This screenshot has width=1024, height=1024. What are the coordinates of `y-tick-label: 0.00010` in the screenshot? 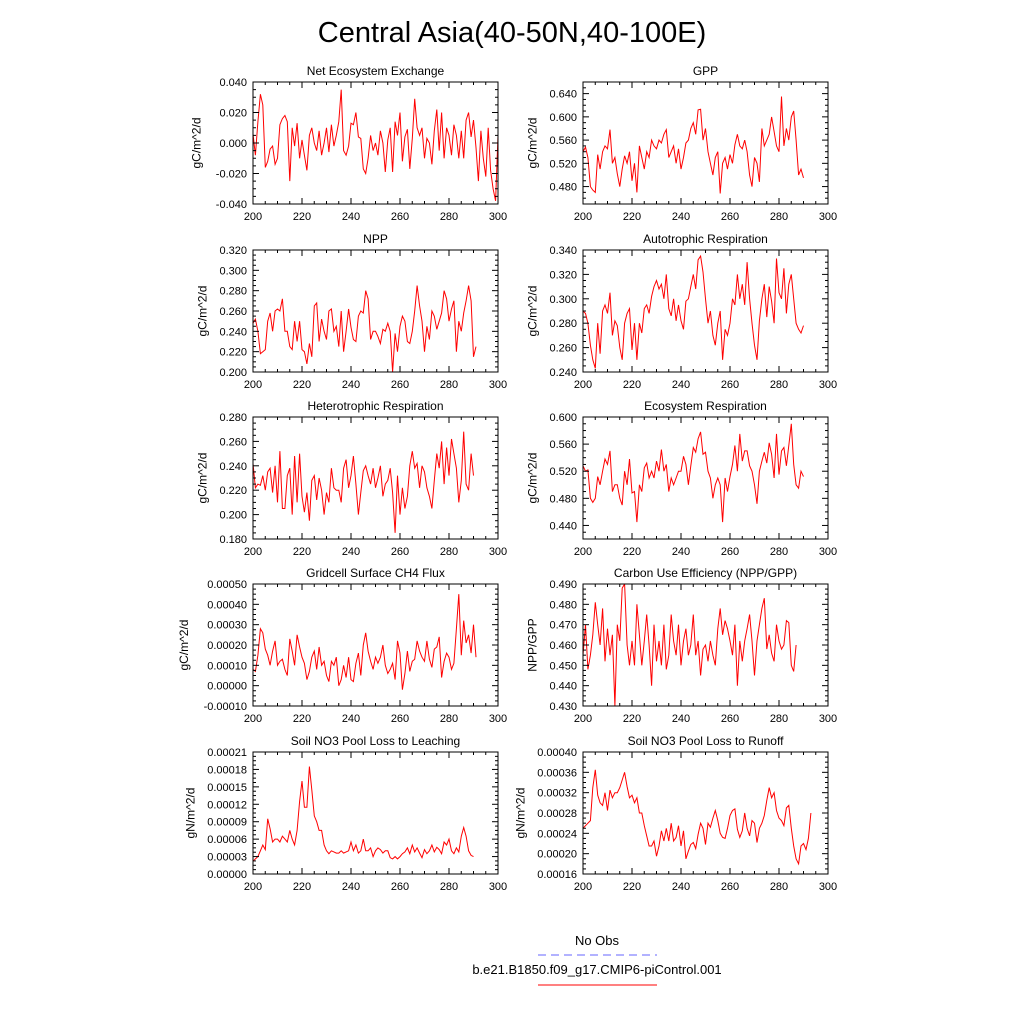 It's located at (227, 666).